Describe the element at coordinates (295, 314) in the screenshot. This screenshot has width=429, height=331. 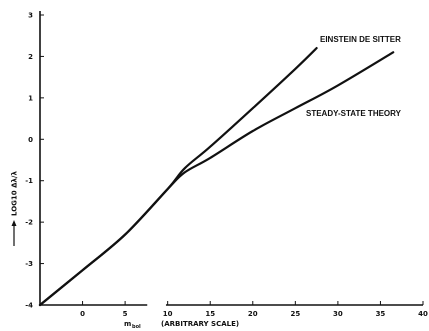
I see `x-tick-label: 25` at that location.